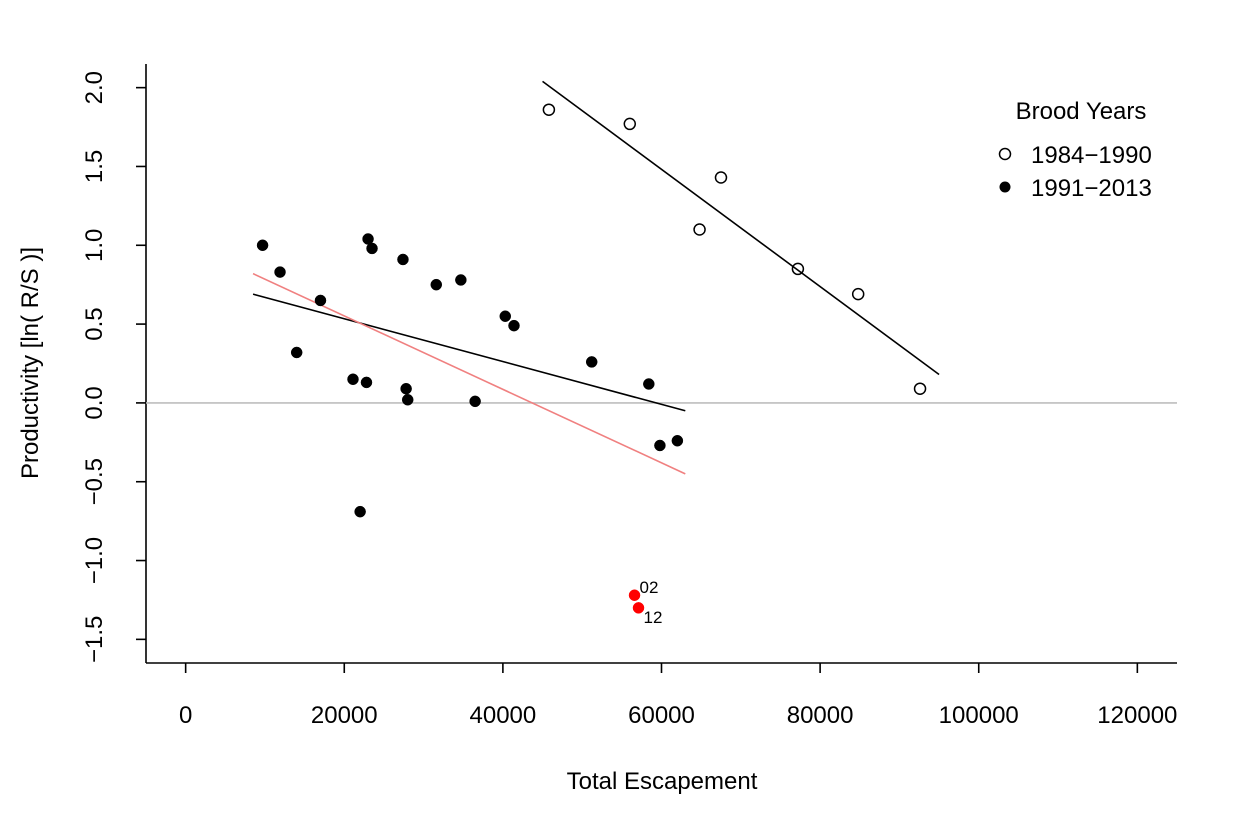 The image size is (1241, 825). I want to click on y-tick-label: −1.0, so click(94, 560).